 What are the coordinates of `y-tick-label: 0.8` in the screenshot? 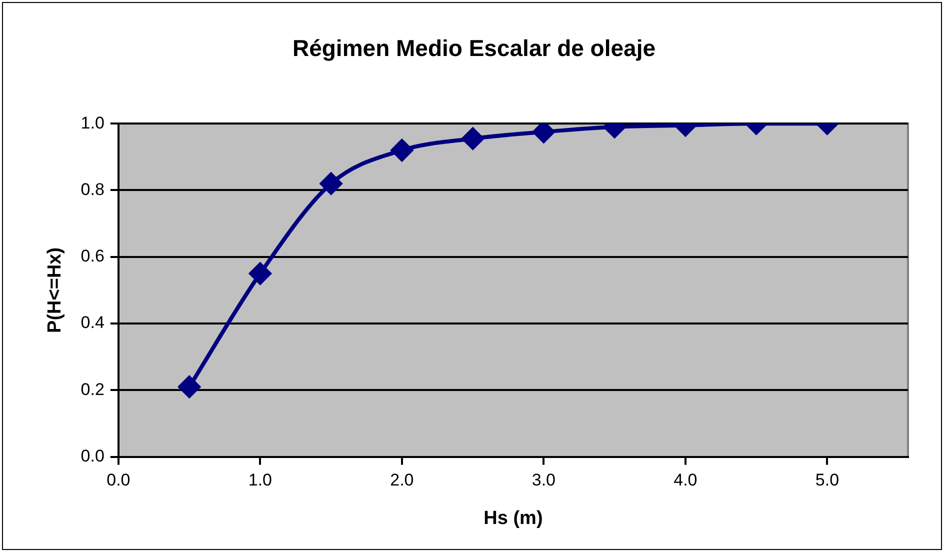 It's located at (92, 189).